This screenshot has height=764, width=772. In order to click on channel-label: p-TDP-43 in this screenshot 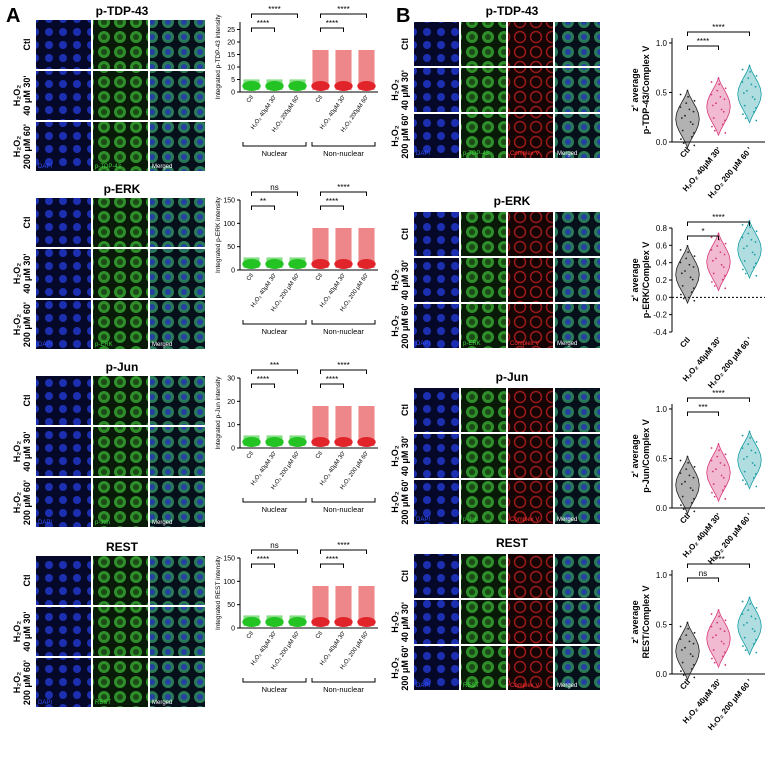, I will do `click(108, 167)`.